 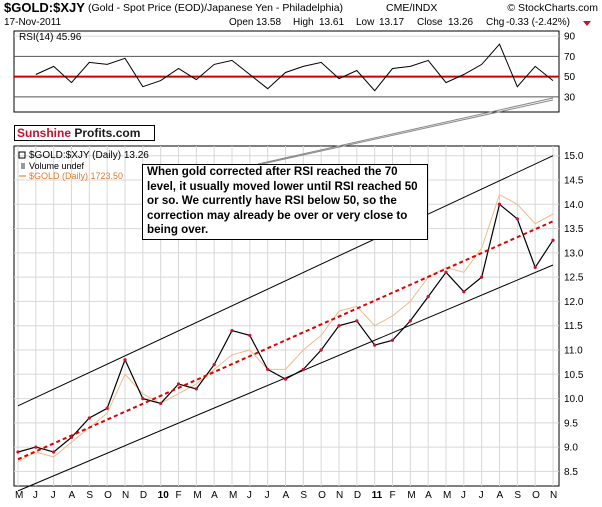 I want to click on low-label: Low, so click(x=365, y=22).